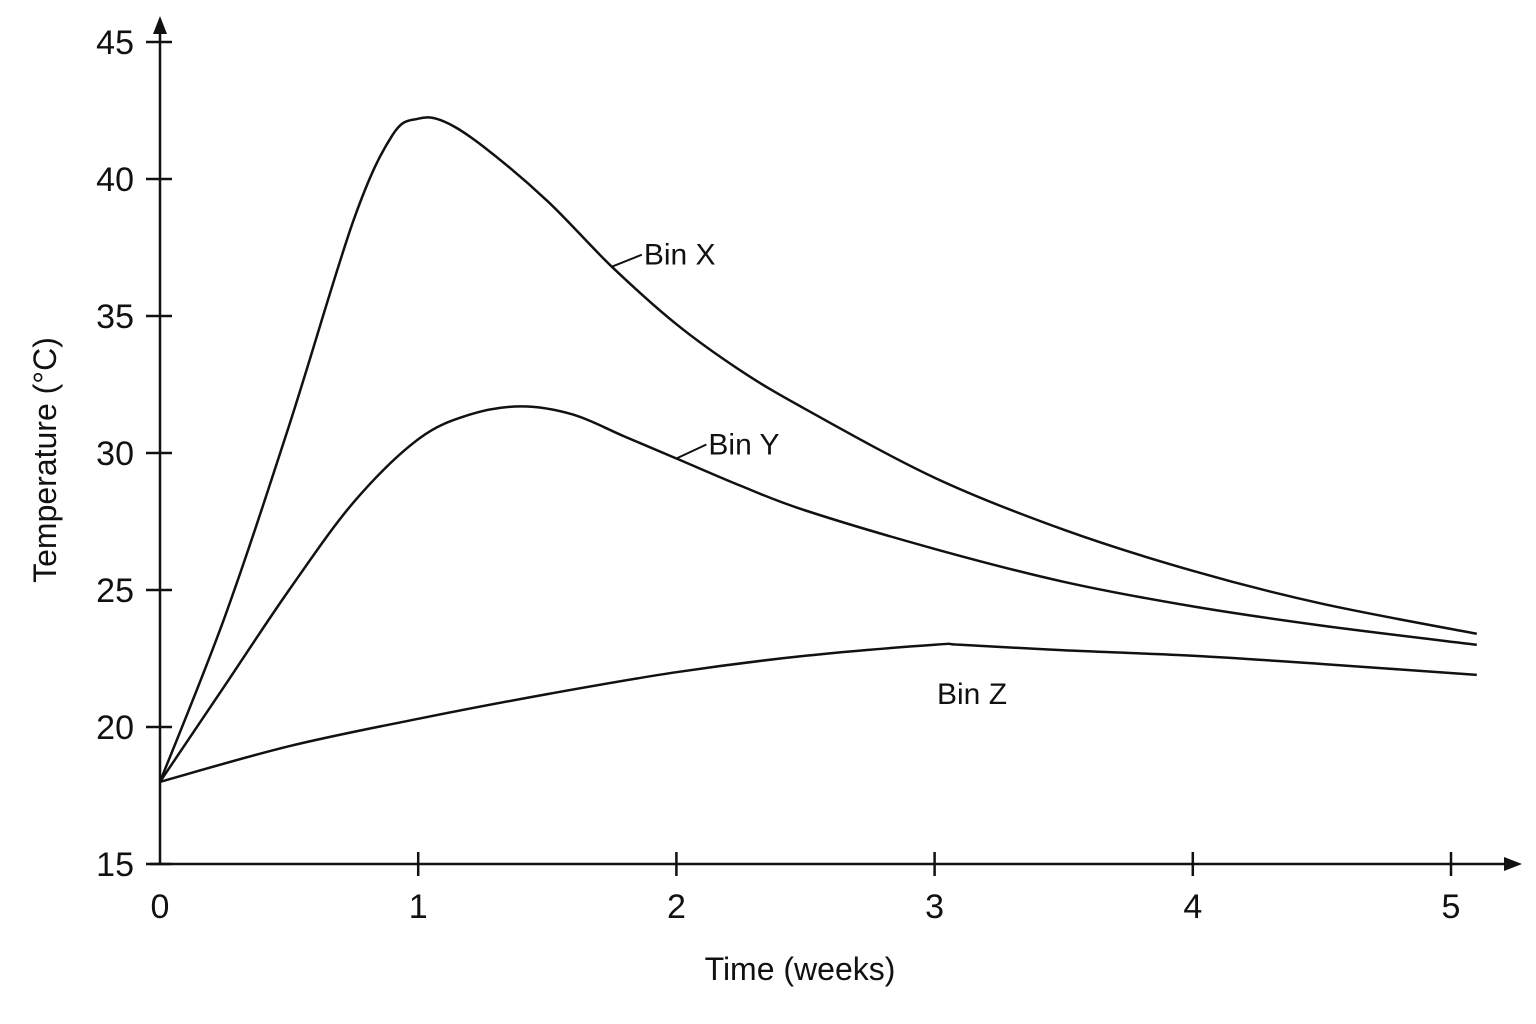 This screenshot has height=1024, width=1536. What do you see at coordinates (115, 454) in the screenshot?
I see `y-tick-label: 30` at bounding box center [115, 454].